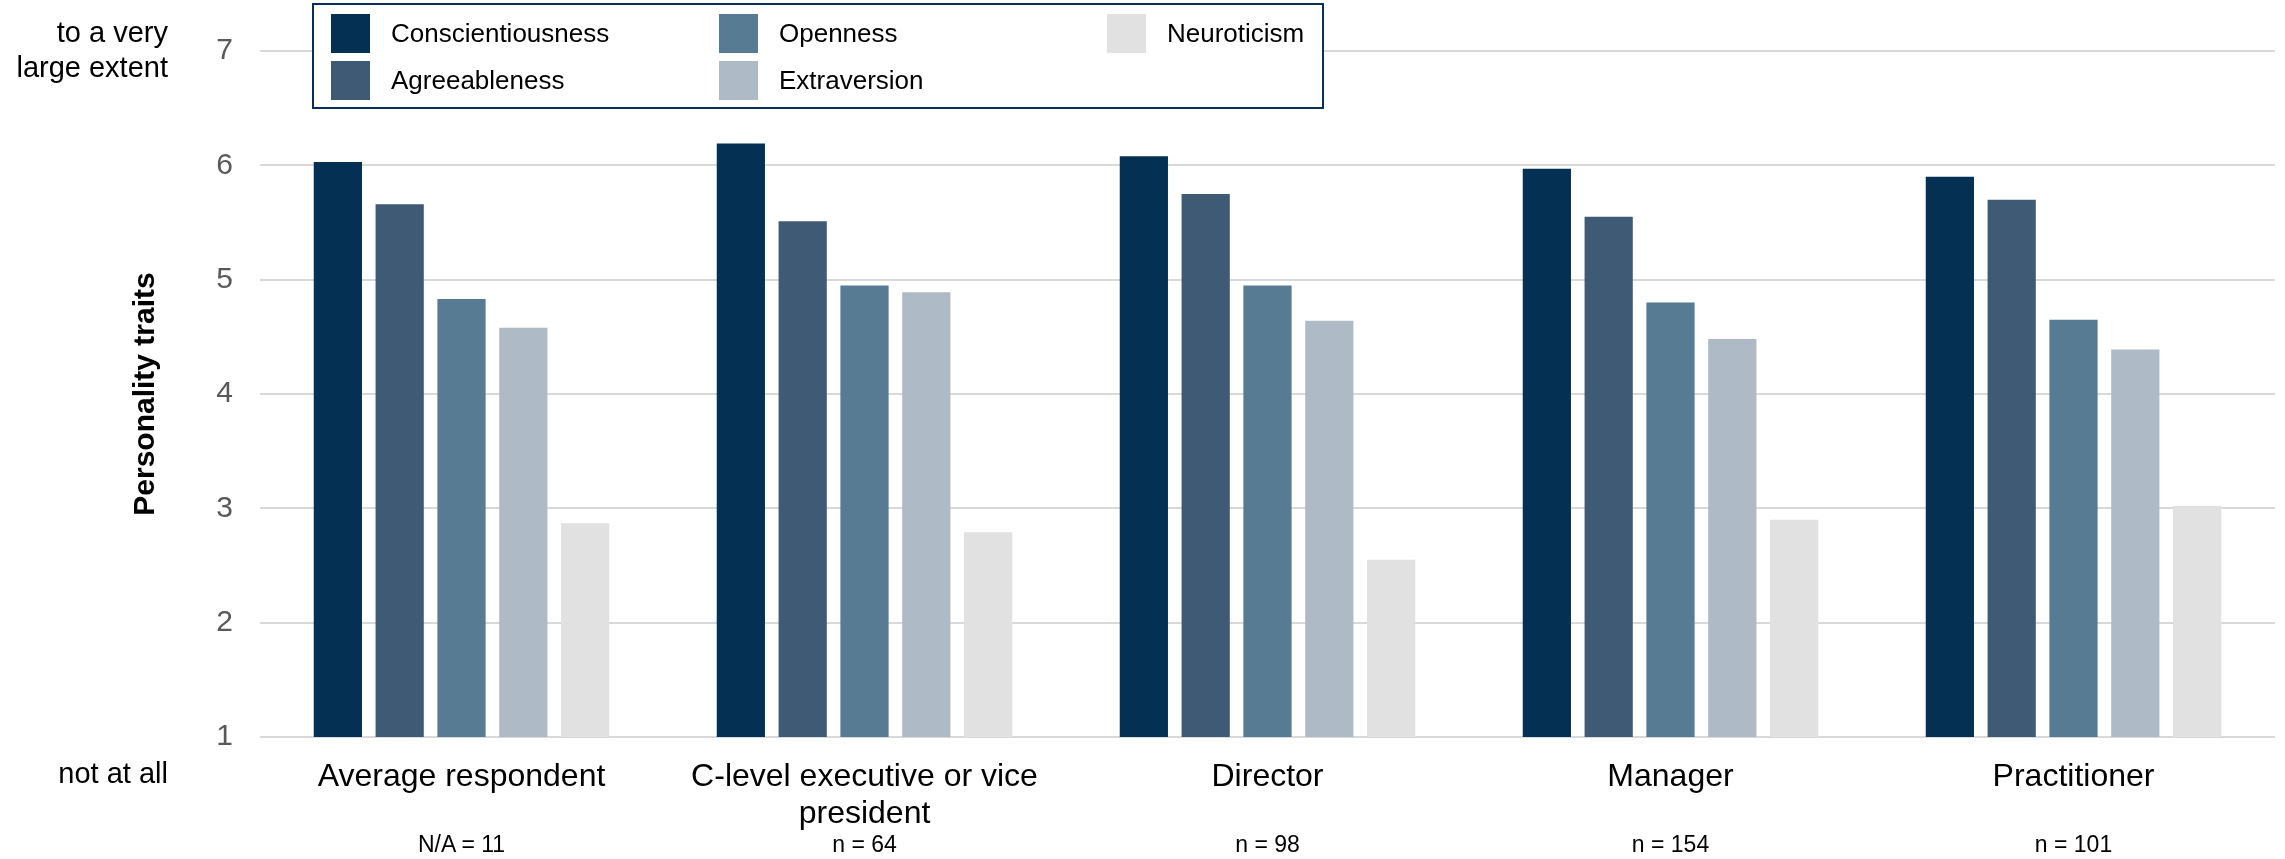  What do you see at coordinates (224, 163) in the screenshot?
I see `y-tick-label: 6` at bounding box center [224, 163].